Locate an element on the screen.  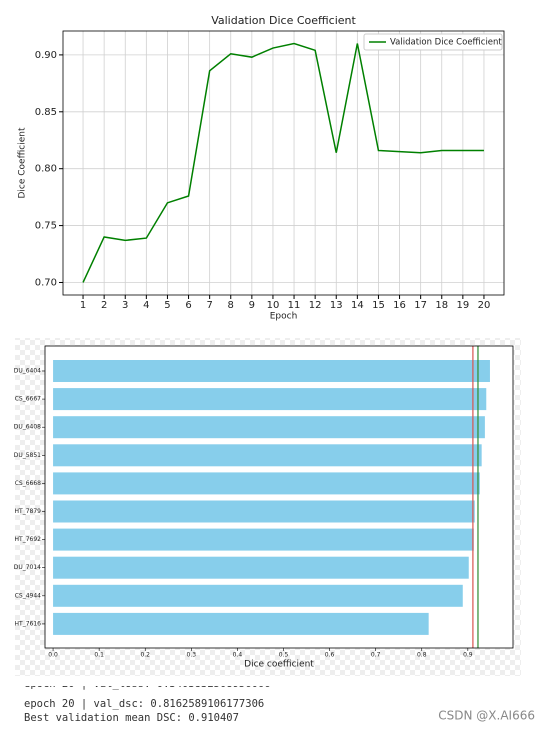
x-tick-label: 15 is located at coordinates (378, 305).